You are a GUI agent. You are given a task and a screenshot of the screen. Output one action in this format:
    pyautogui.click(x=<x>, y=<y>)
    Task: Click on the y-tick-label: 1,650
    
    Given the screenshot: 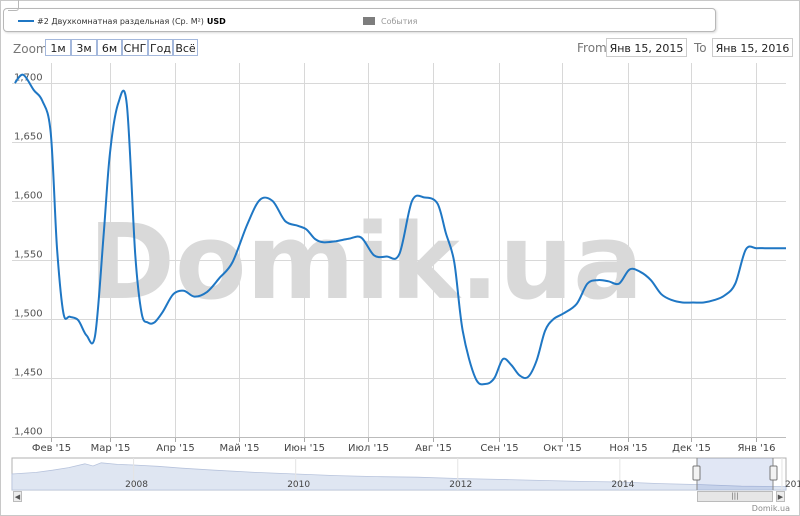 What is the action you would take?
    pyautogui.click(x=28, y=137)
    